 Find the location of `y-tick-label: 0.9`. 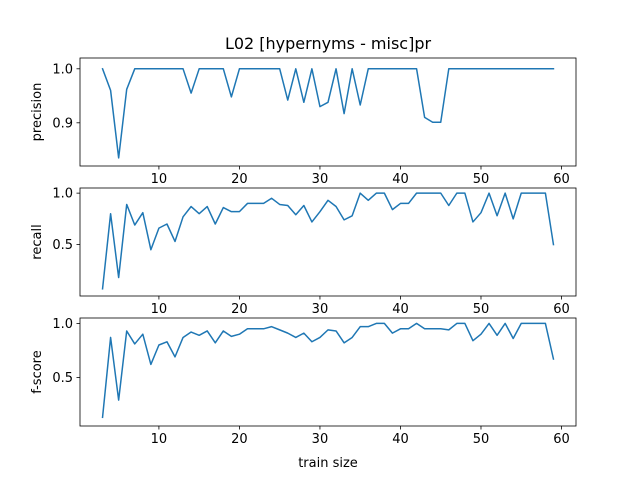

y-tick-label: 0.9 is located at coordinates (62, 123).